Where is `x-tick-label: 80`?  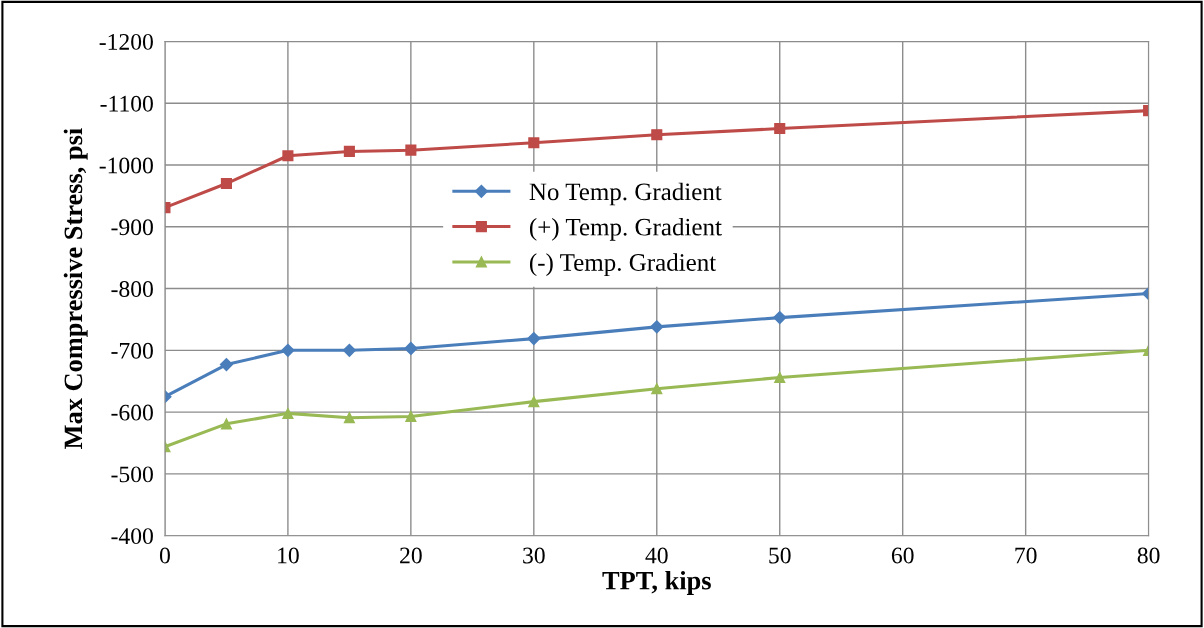 x-tick-label: 80 is located at coordinates (1148, 555).